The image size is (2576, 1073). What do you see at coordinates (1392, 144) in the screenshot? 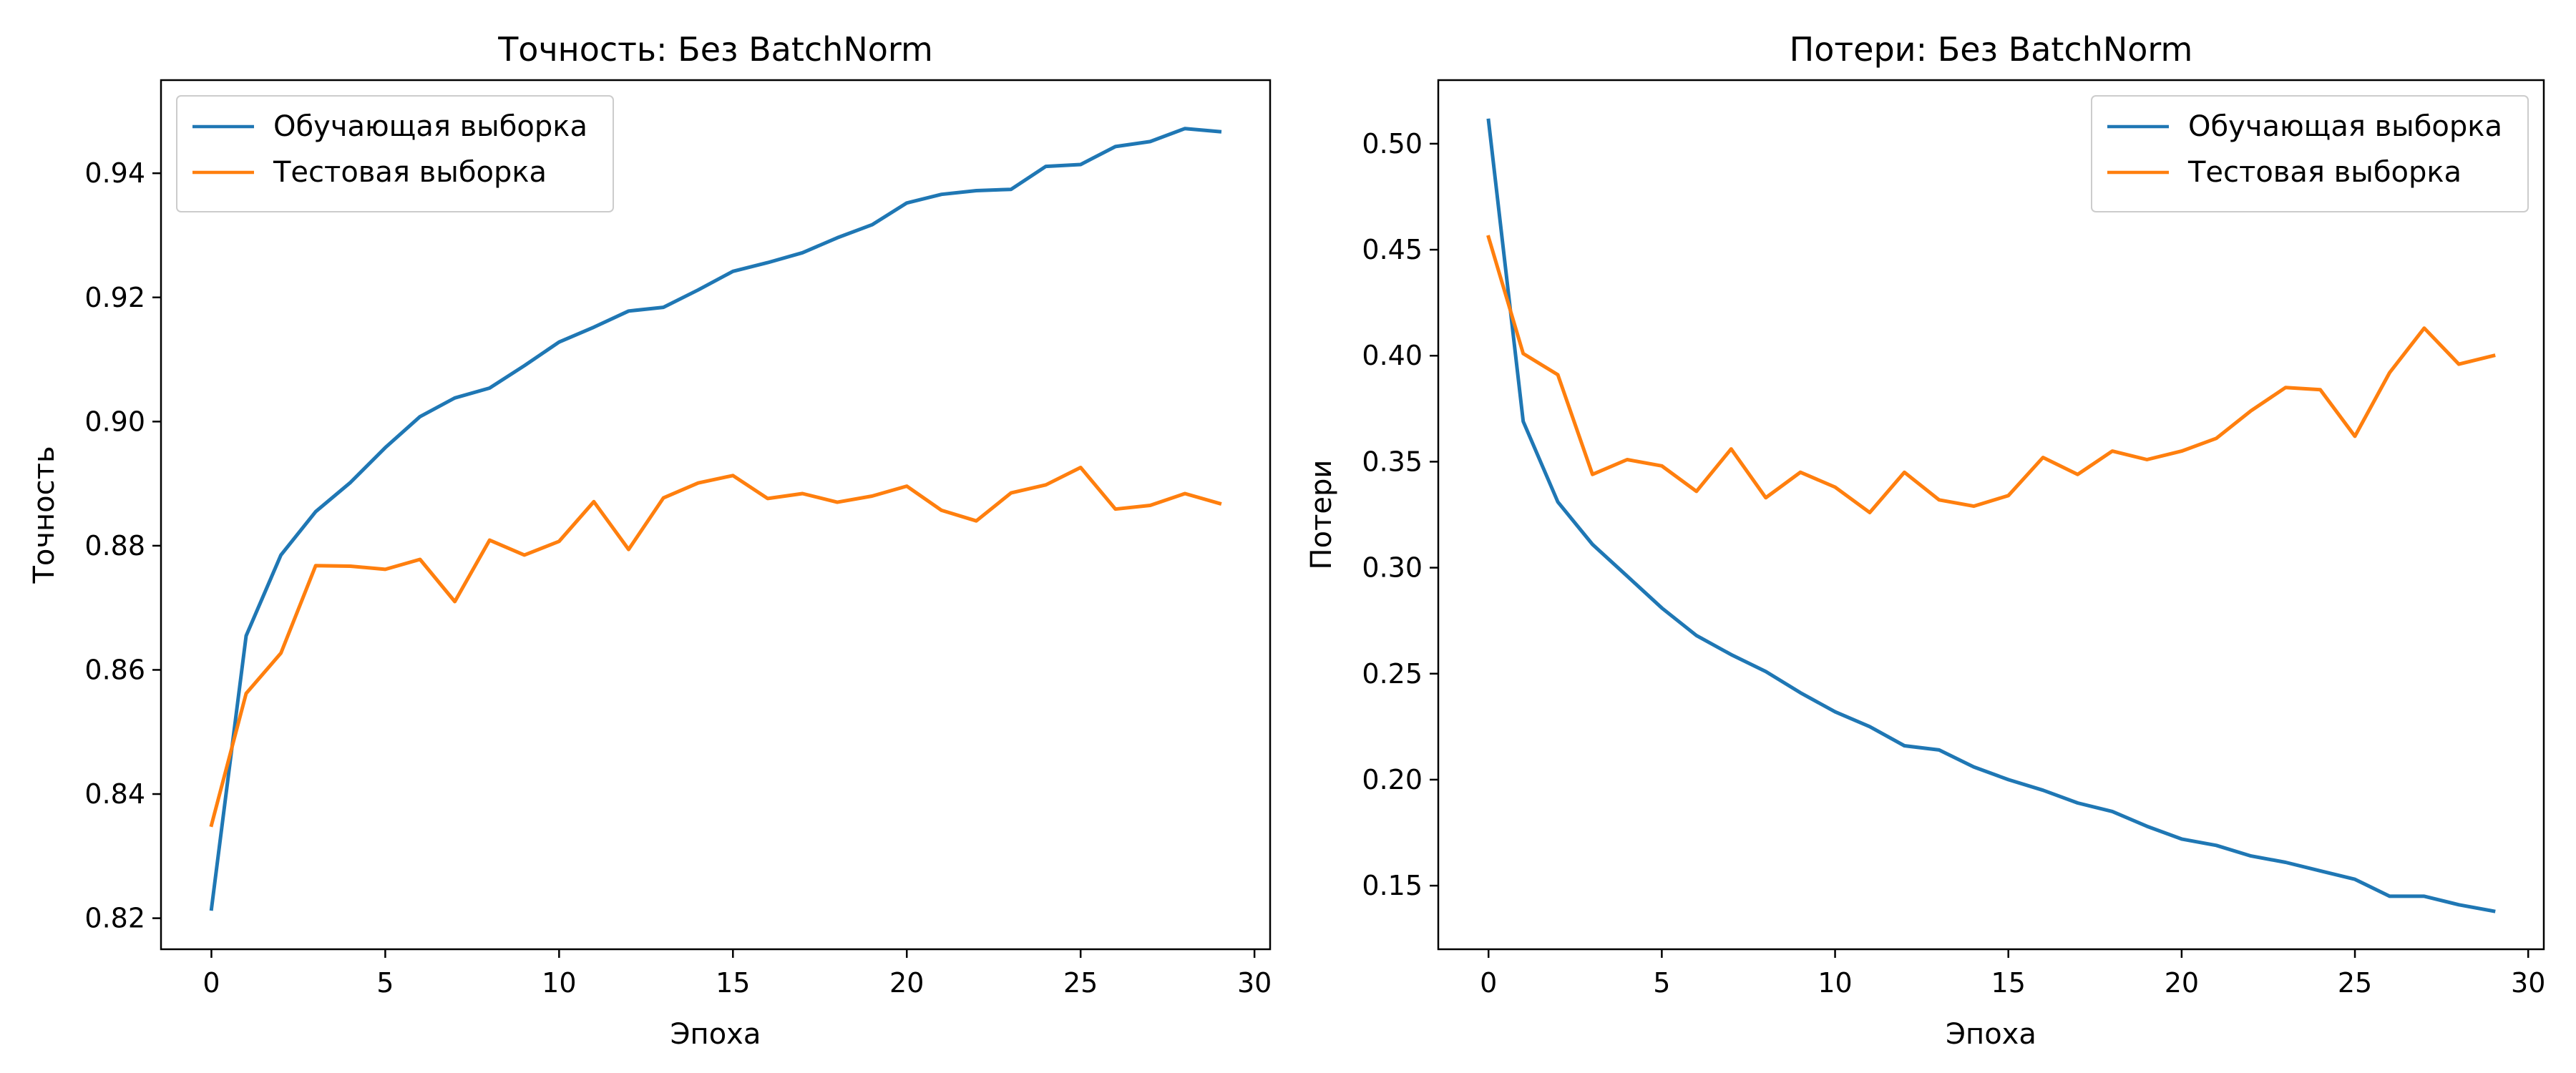
I see `y-tick-label: 0.50` at bounding box center [1392, 144].